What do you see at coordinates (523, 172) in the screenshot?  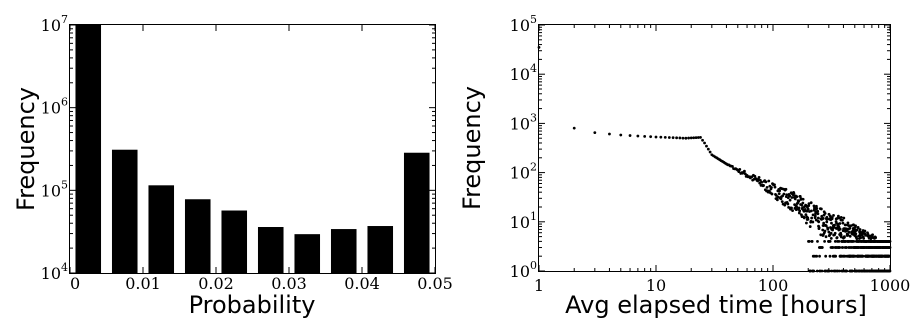 I see `right-y-tick-label: 10²` at bounding box center [523, 172].